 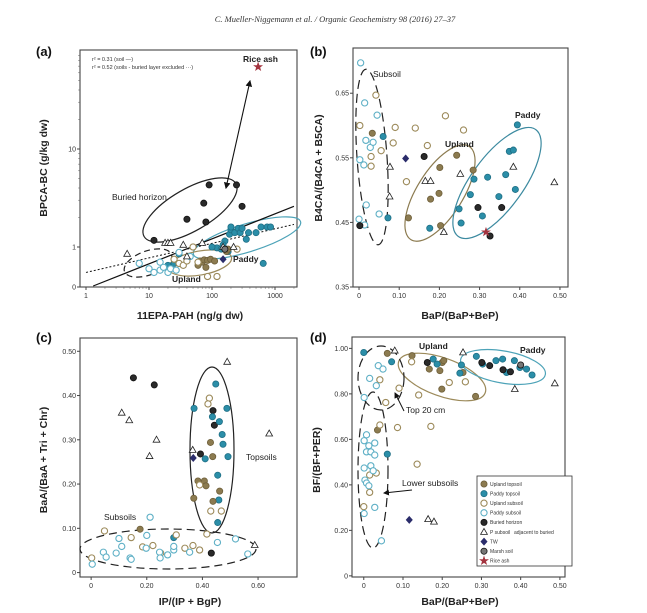 I want to click on x-tick-label: 1000, so click(x=275, y=296).